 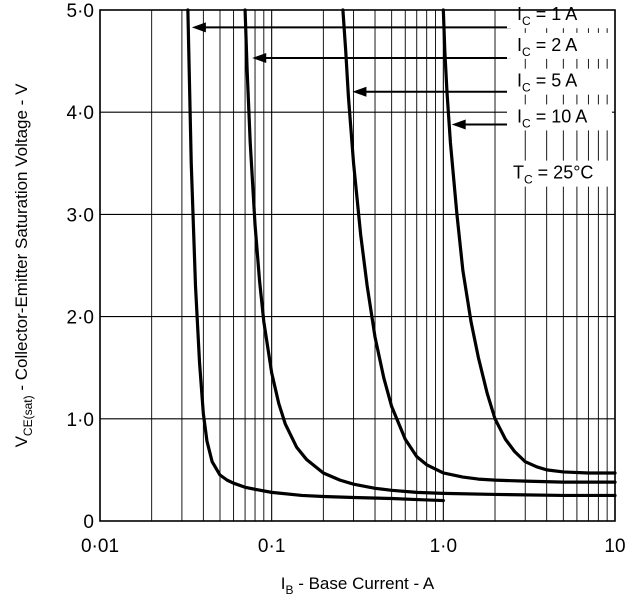 What do you see at coordinates (271, 546) in the screenshot?
I see `x-tick-label: 0·1` at bounding box center [271, 546].